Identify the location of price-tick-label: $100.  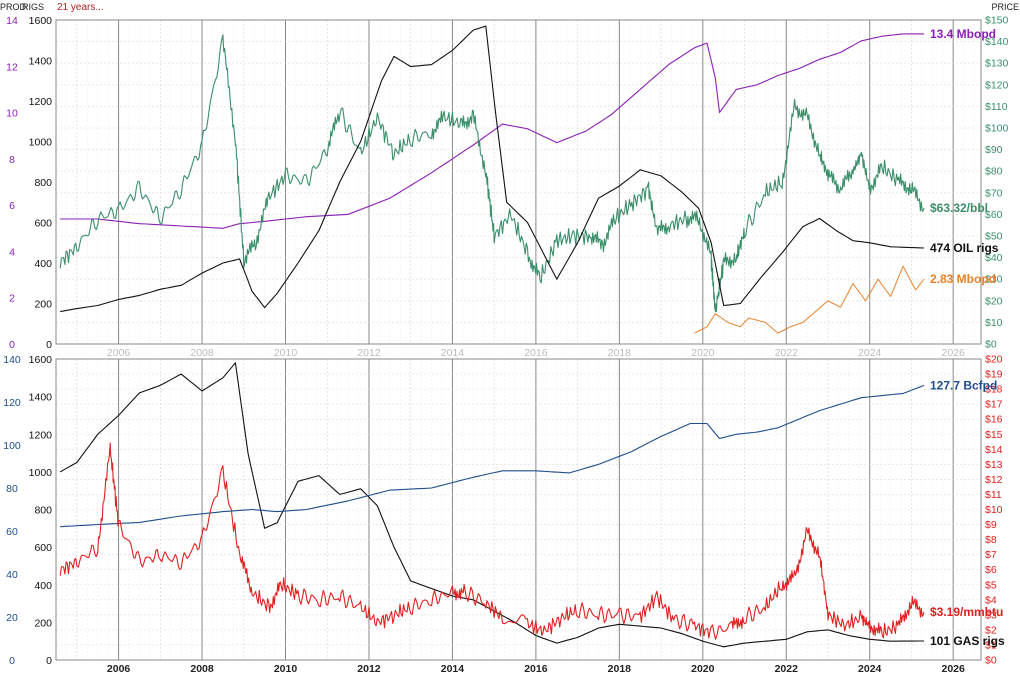
(997, 129).